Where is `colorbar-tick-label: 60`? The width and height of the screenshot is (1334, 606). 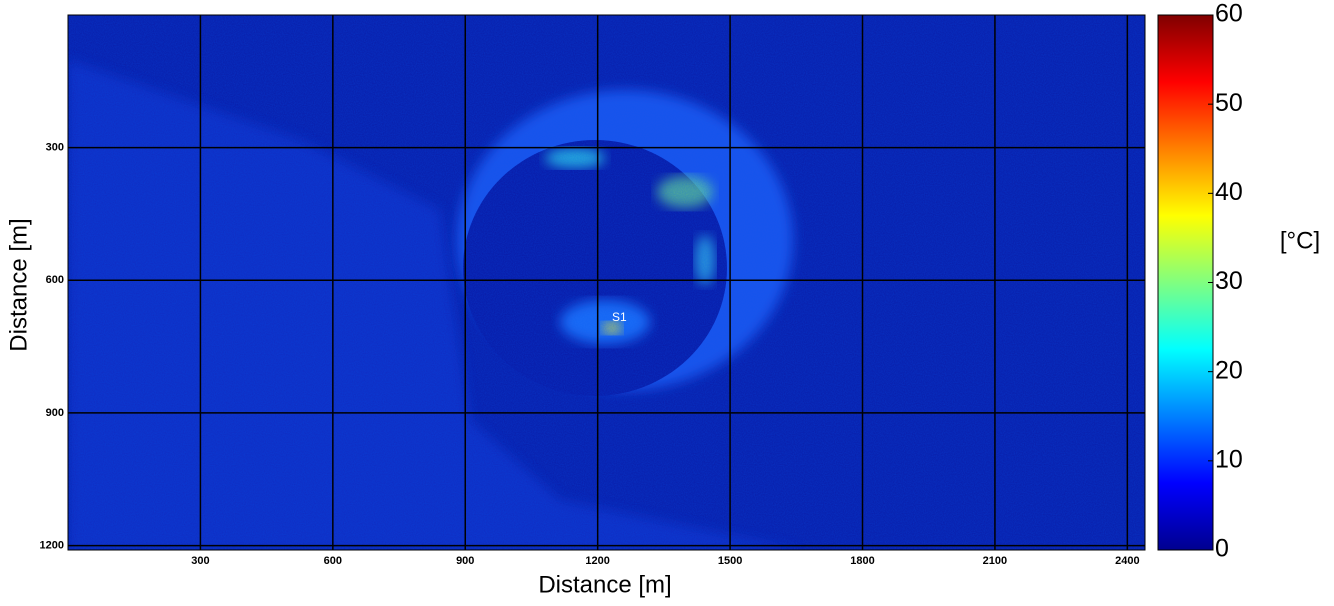 colorbar-tick-label: 60 is located at coordinates (1229, 14).